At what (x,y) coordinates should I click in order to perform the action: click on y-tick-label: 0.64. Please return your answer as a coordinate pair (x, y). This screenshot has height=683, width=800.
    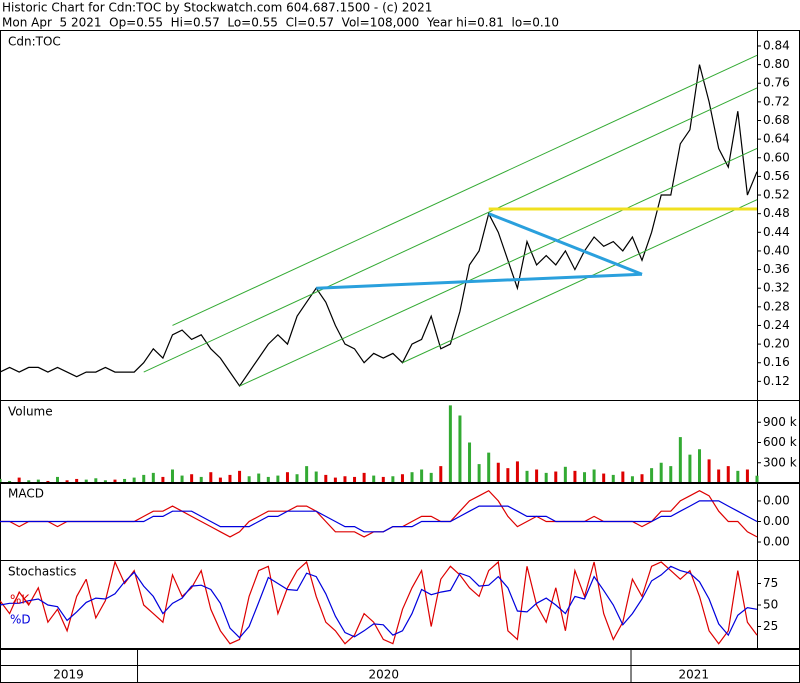
    Looking at the image, I should click on (776, 139).